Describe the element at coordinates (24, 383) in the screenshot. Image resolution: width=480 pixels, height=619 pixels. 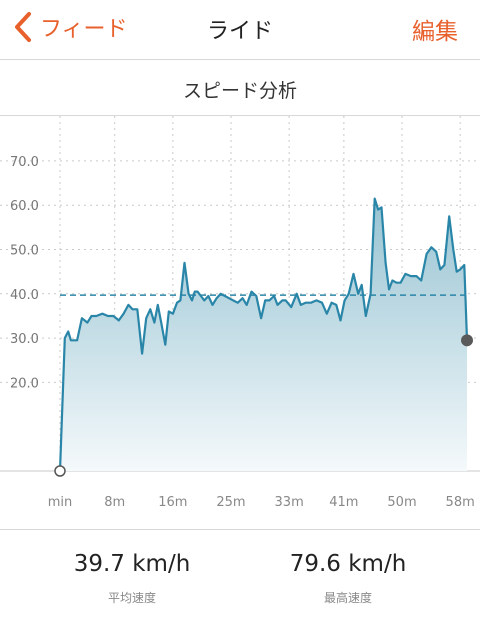
I see `y-tick-label: 20.0` at that location.